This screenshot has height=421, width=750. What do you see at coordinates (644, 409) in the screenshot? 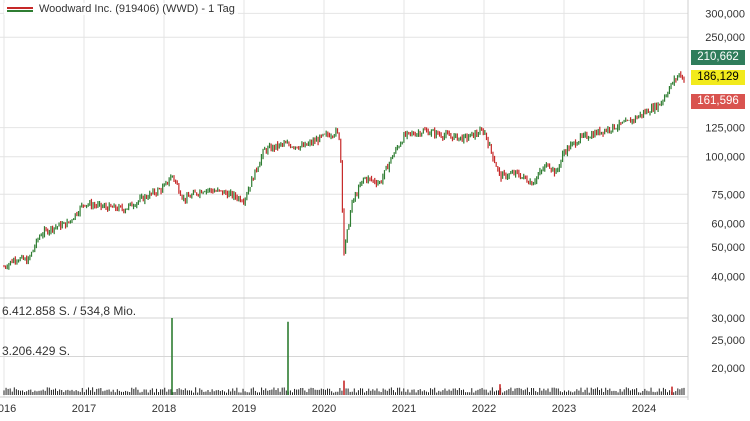
I see `x-tick-label: 2024` at bounding box center [644, 409].